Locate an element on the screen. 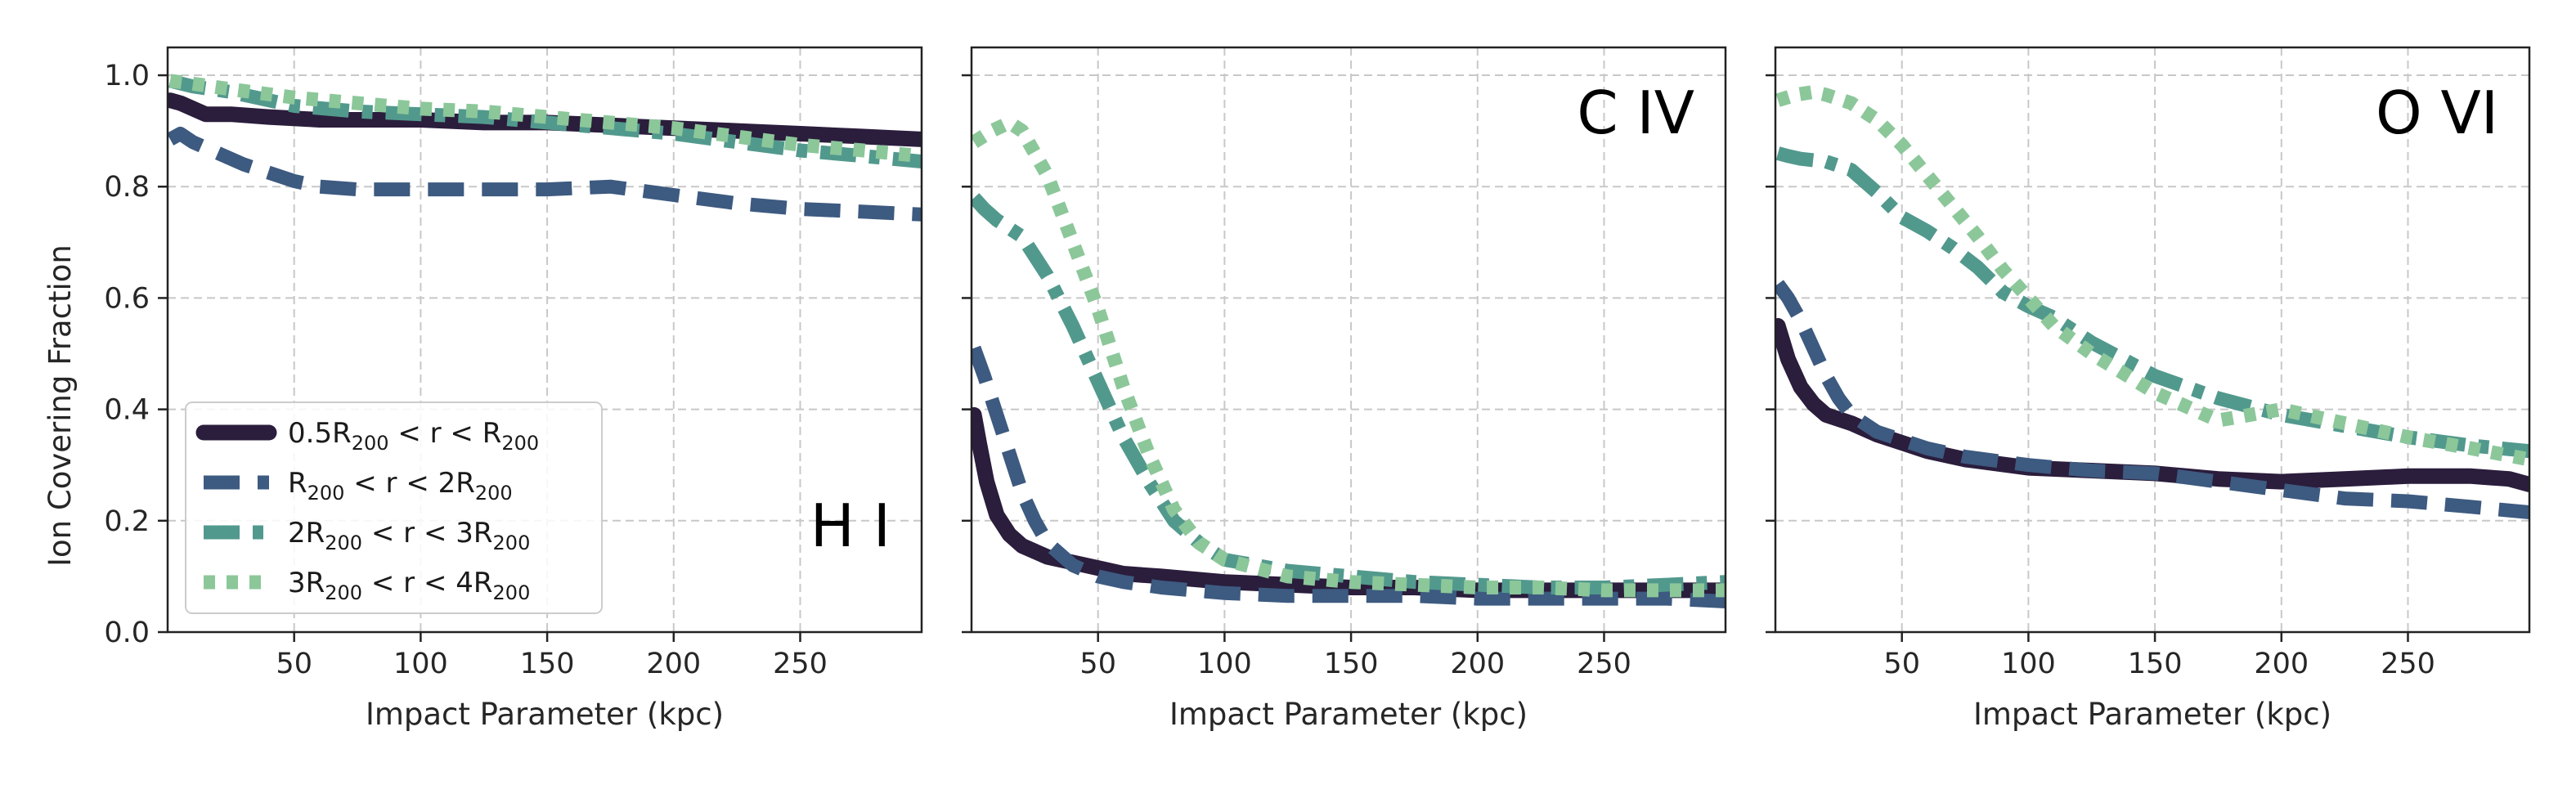 This screenshot has width=2576, height=785. legend-box is located at coordinates (394, 507).